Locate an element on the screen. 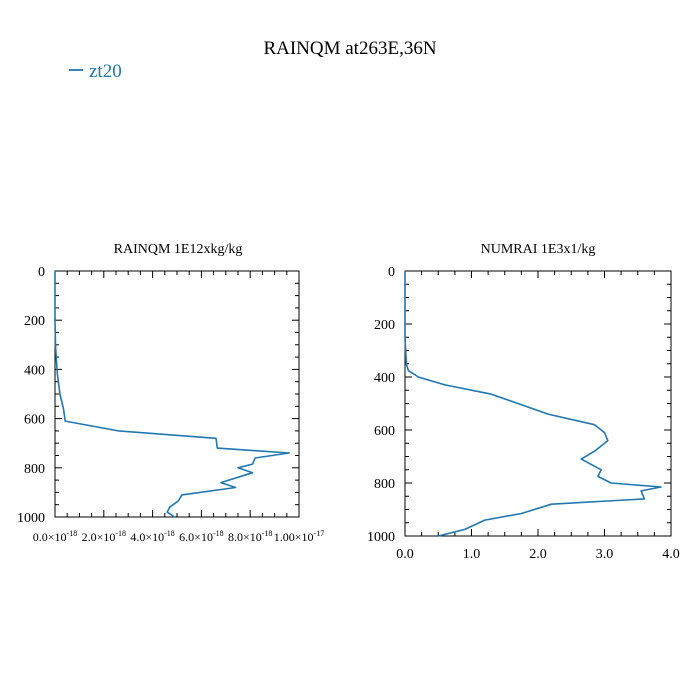  numrai-ytick-label: 800 is located at coordinates (384, 484).